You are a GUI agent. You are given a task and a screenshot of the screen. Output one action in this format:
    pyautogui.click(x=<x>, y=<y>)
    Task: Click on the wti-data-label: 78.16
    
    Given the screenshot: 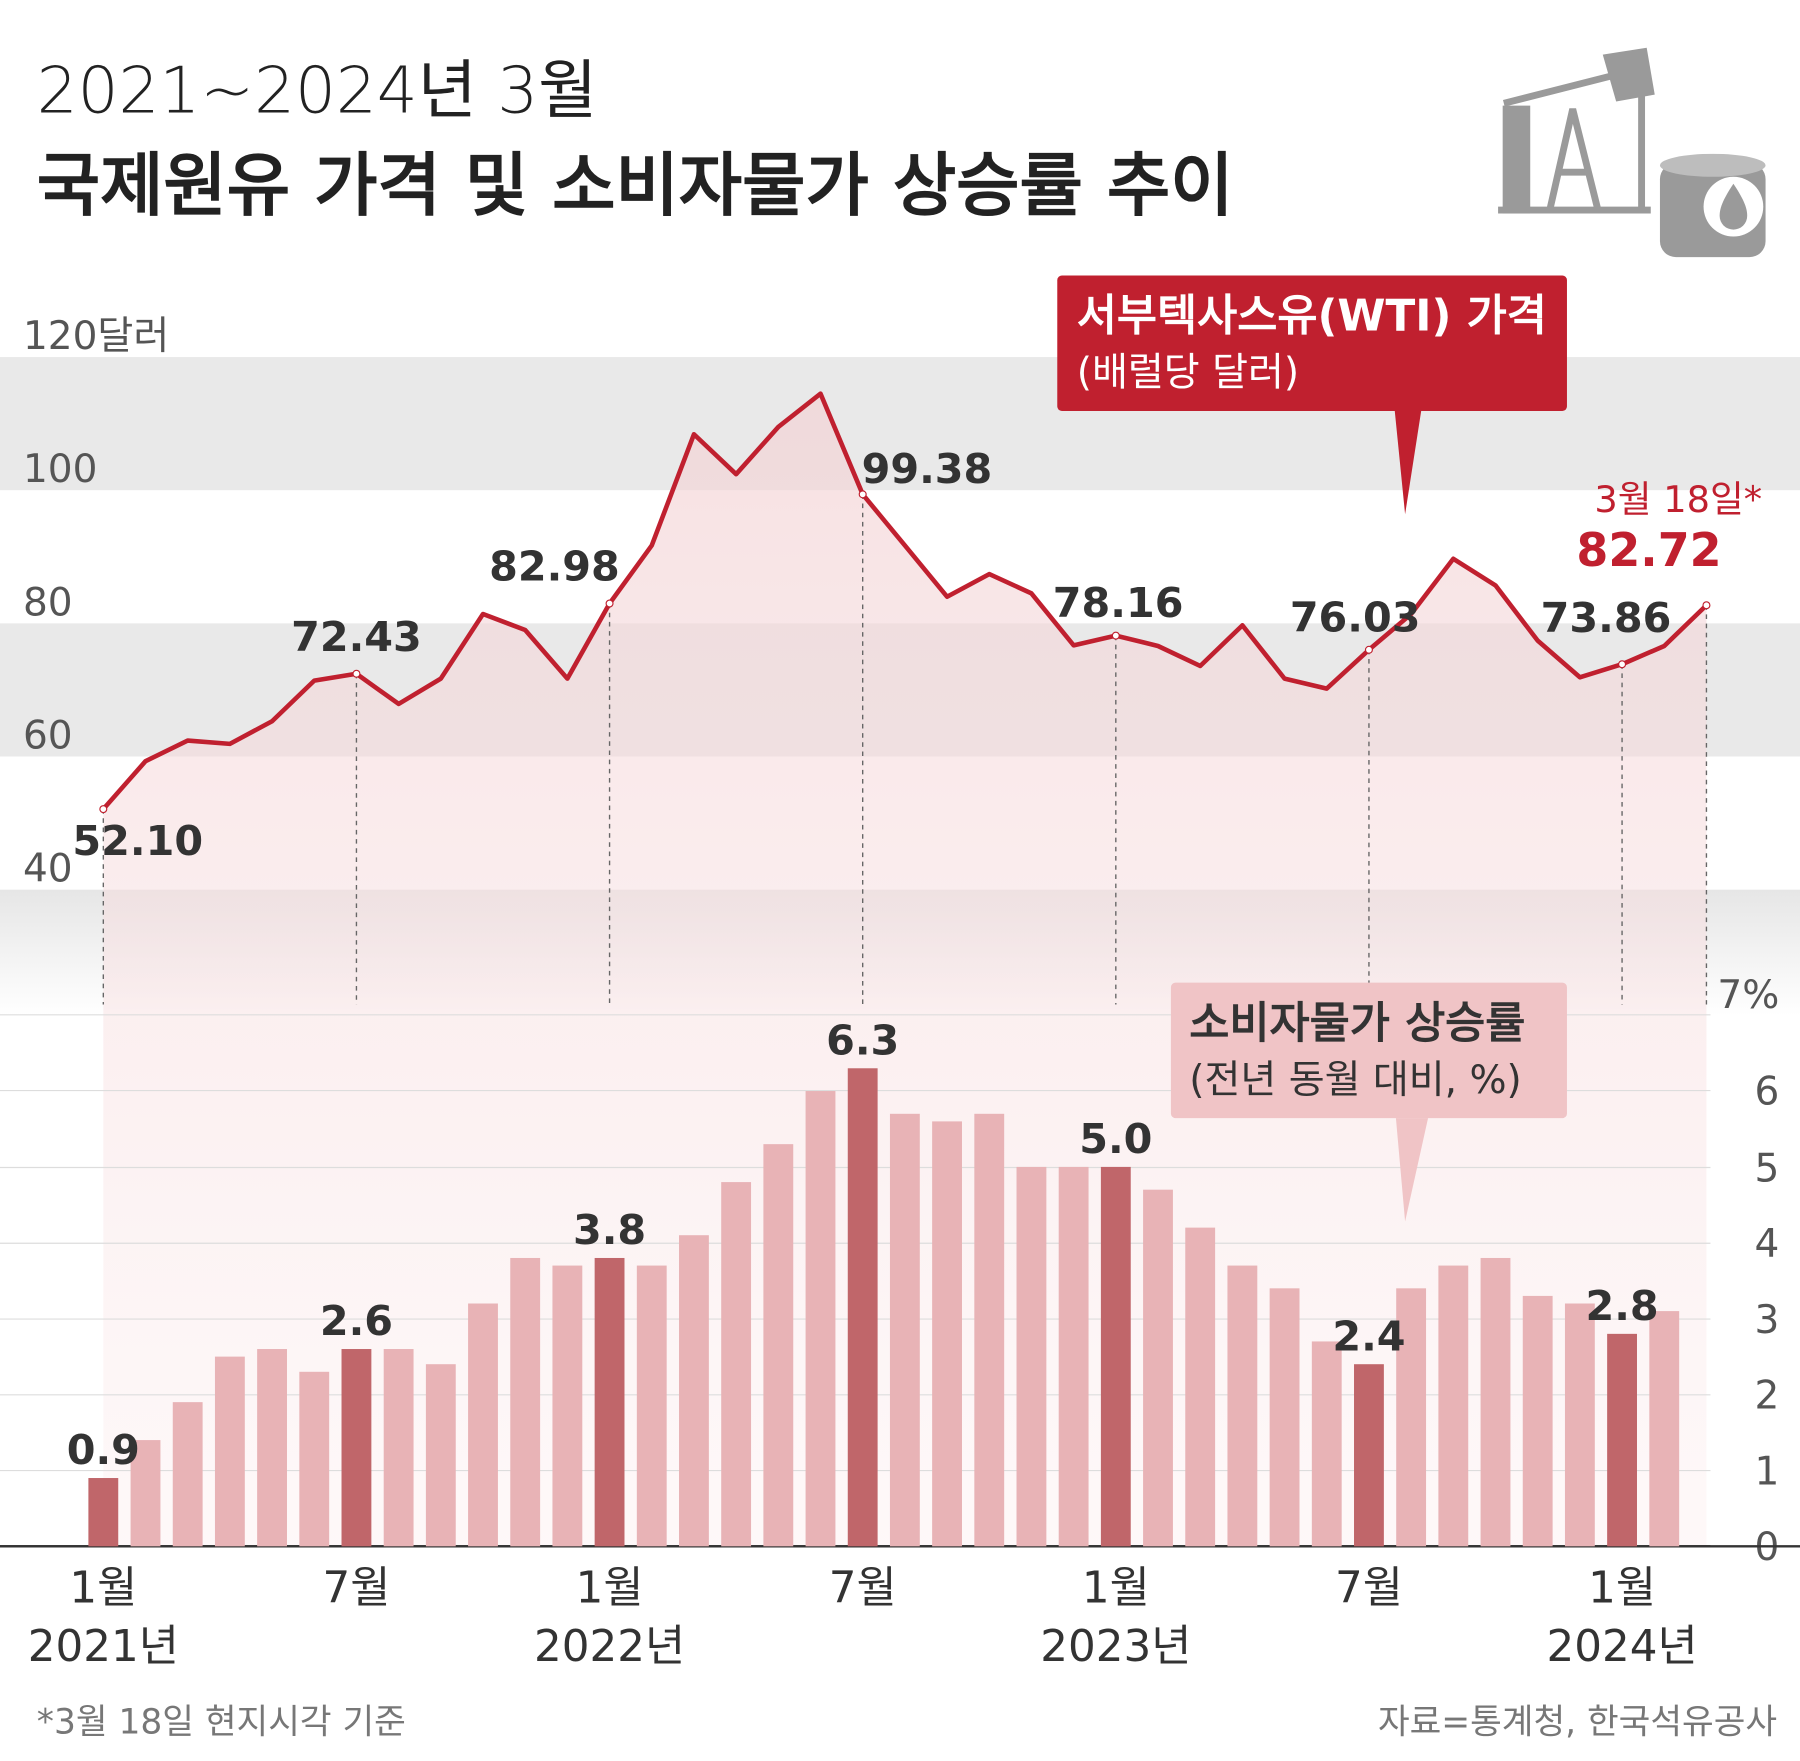 What is the action you would take?
    pyautogui.click(x=1118, y=603)
    